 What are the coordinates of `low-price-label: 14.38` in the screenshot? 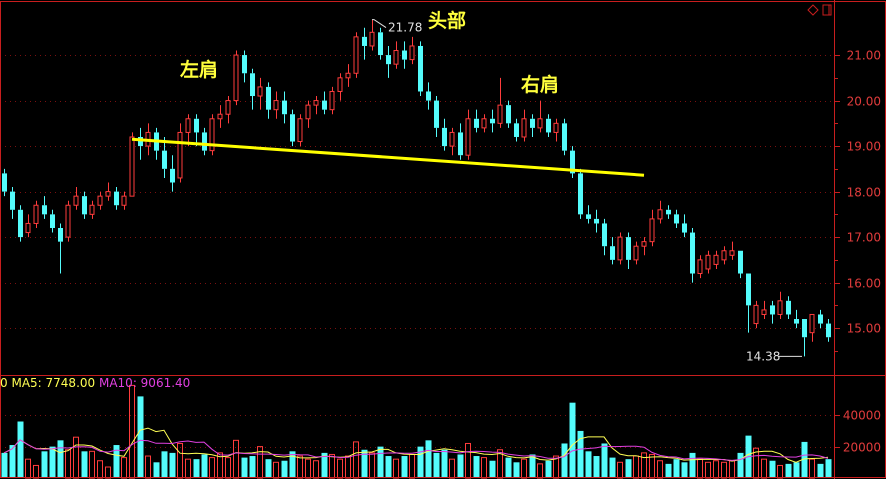 It's located at (763, 356).